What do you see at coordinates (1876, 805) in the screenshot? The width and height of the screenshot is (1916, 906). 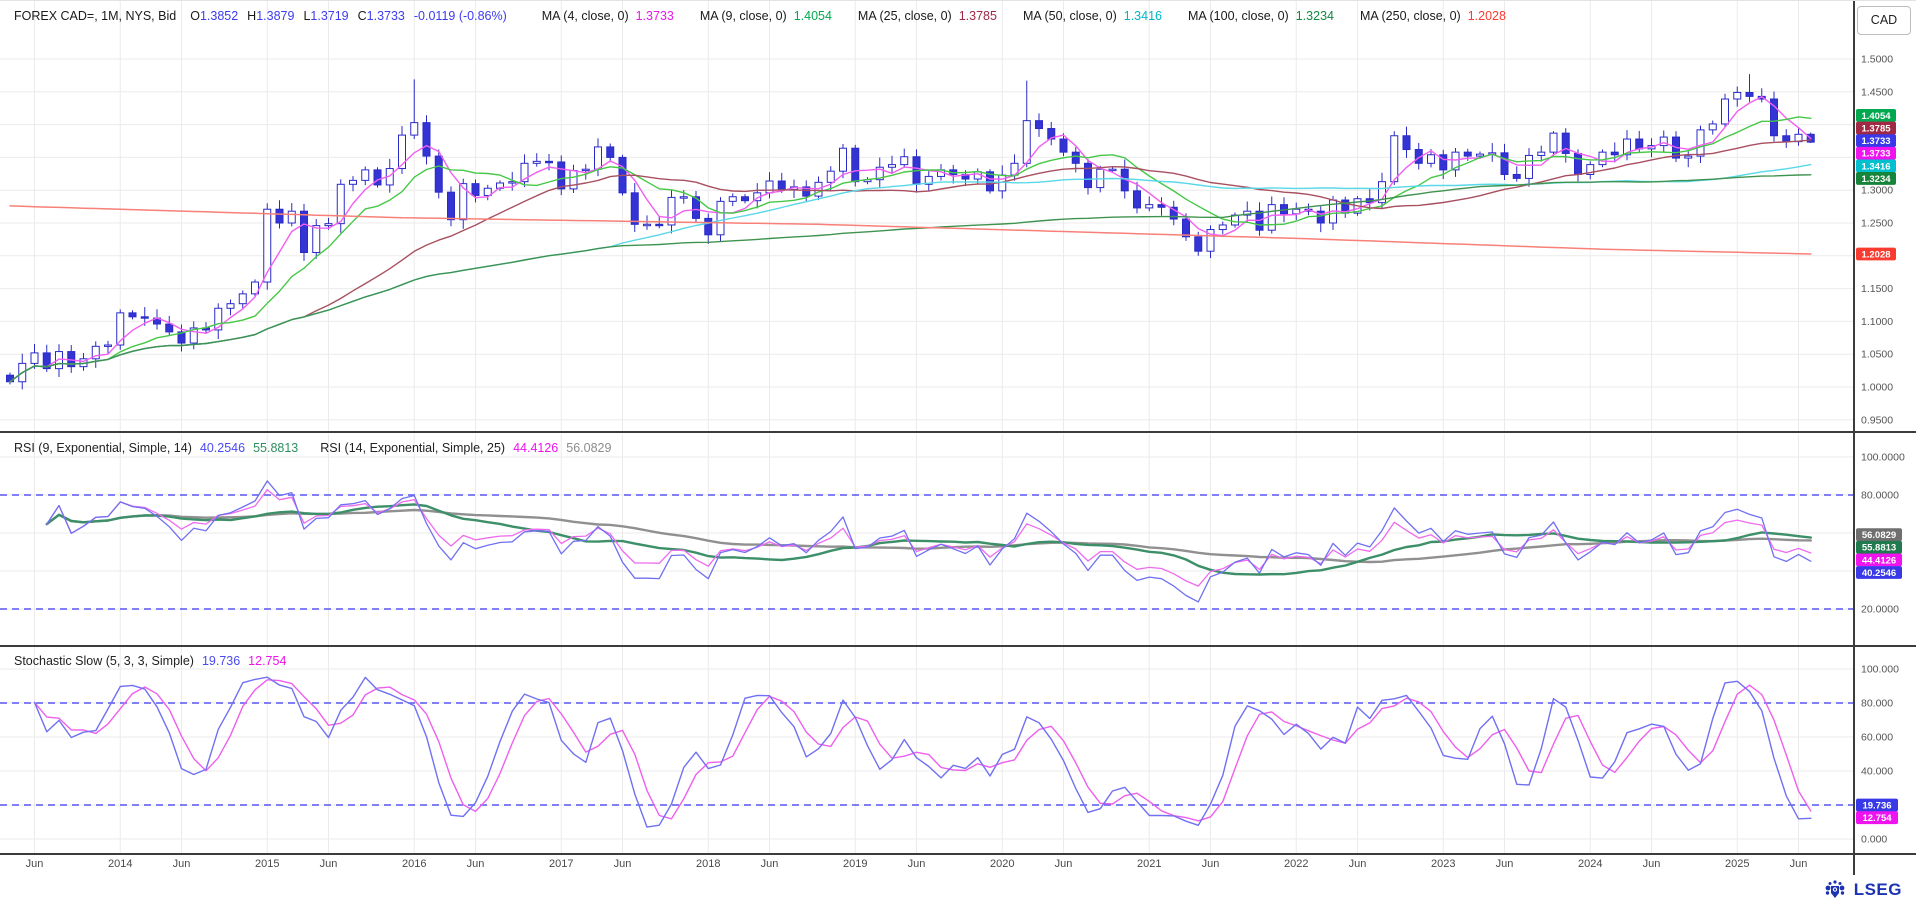 I see `svg-text: 19.736` at bounding box center [1876, 805].